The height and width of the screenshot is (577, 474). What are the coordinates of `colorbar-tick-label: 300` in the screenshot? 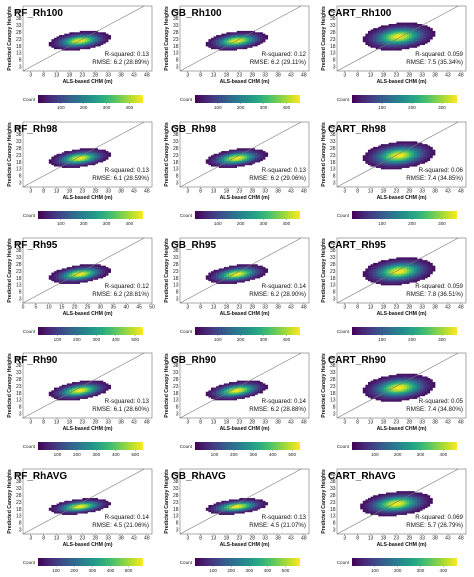 It's located at (107, 107).